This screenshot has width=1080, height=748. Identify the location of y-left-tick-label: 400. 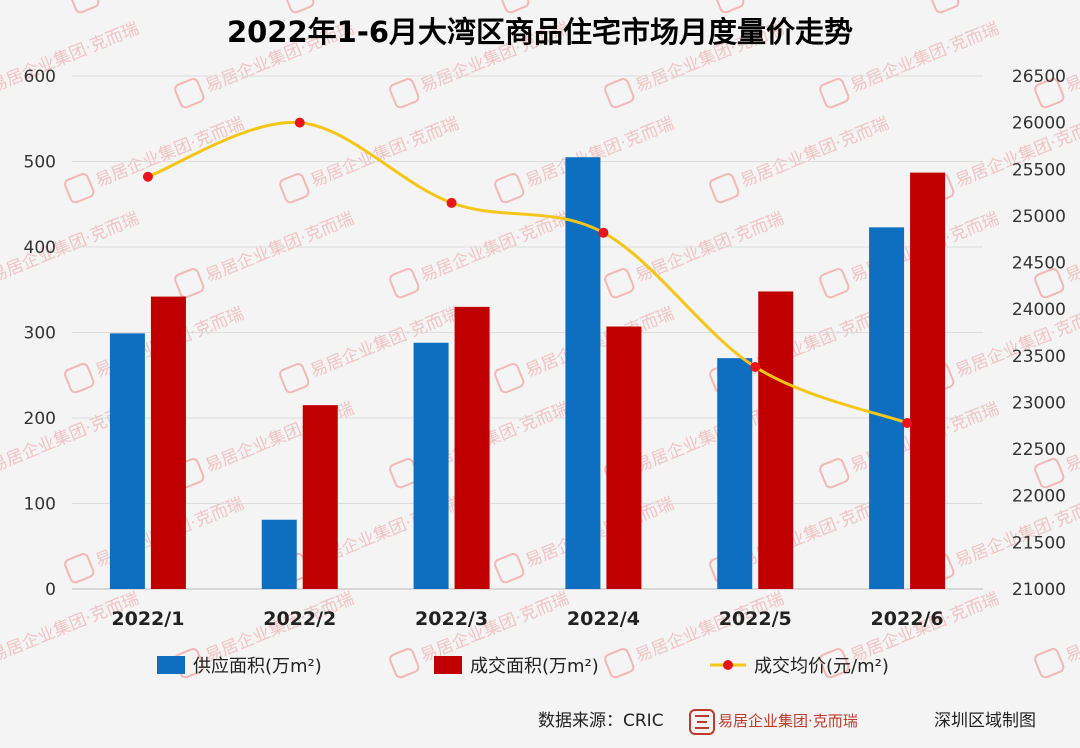
(40, 248).